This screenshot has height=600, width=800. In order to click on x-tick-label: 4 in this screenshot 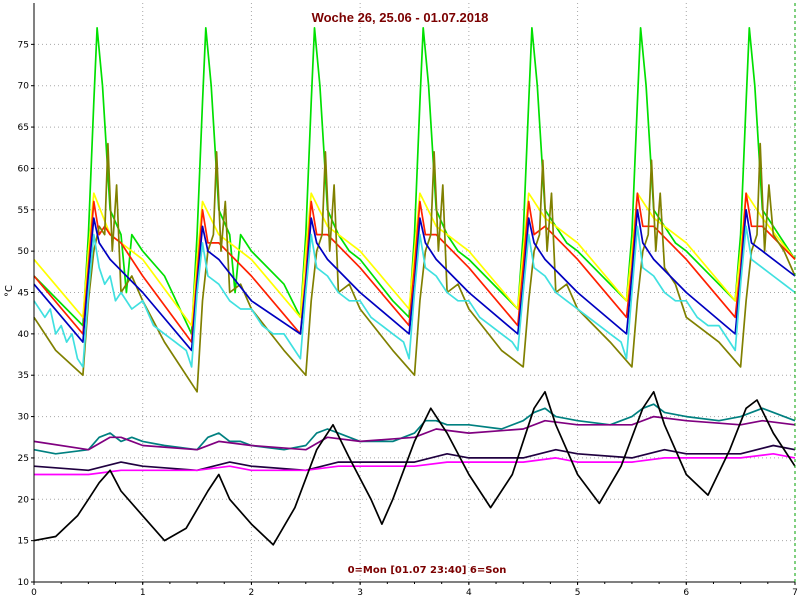, I will do `click(469, 593)`.